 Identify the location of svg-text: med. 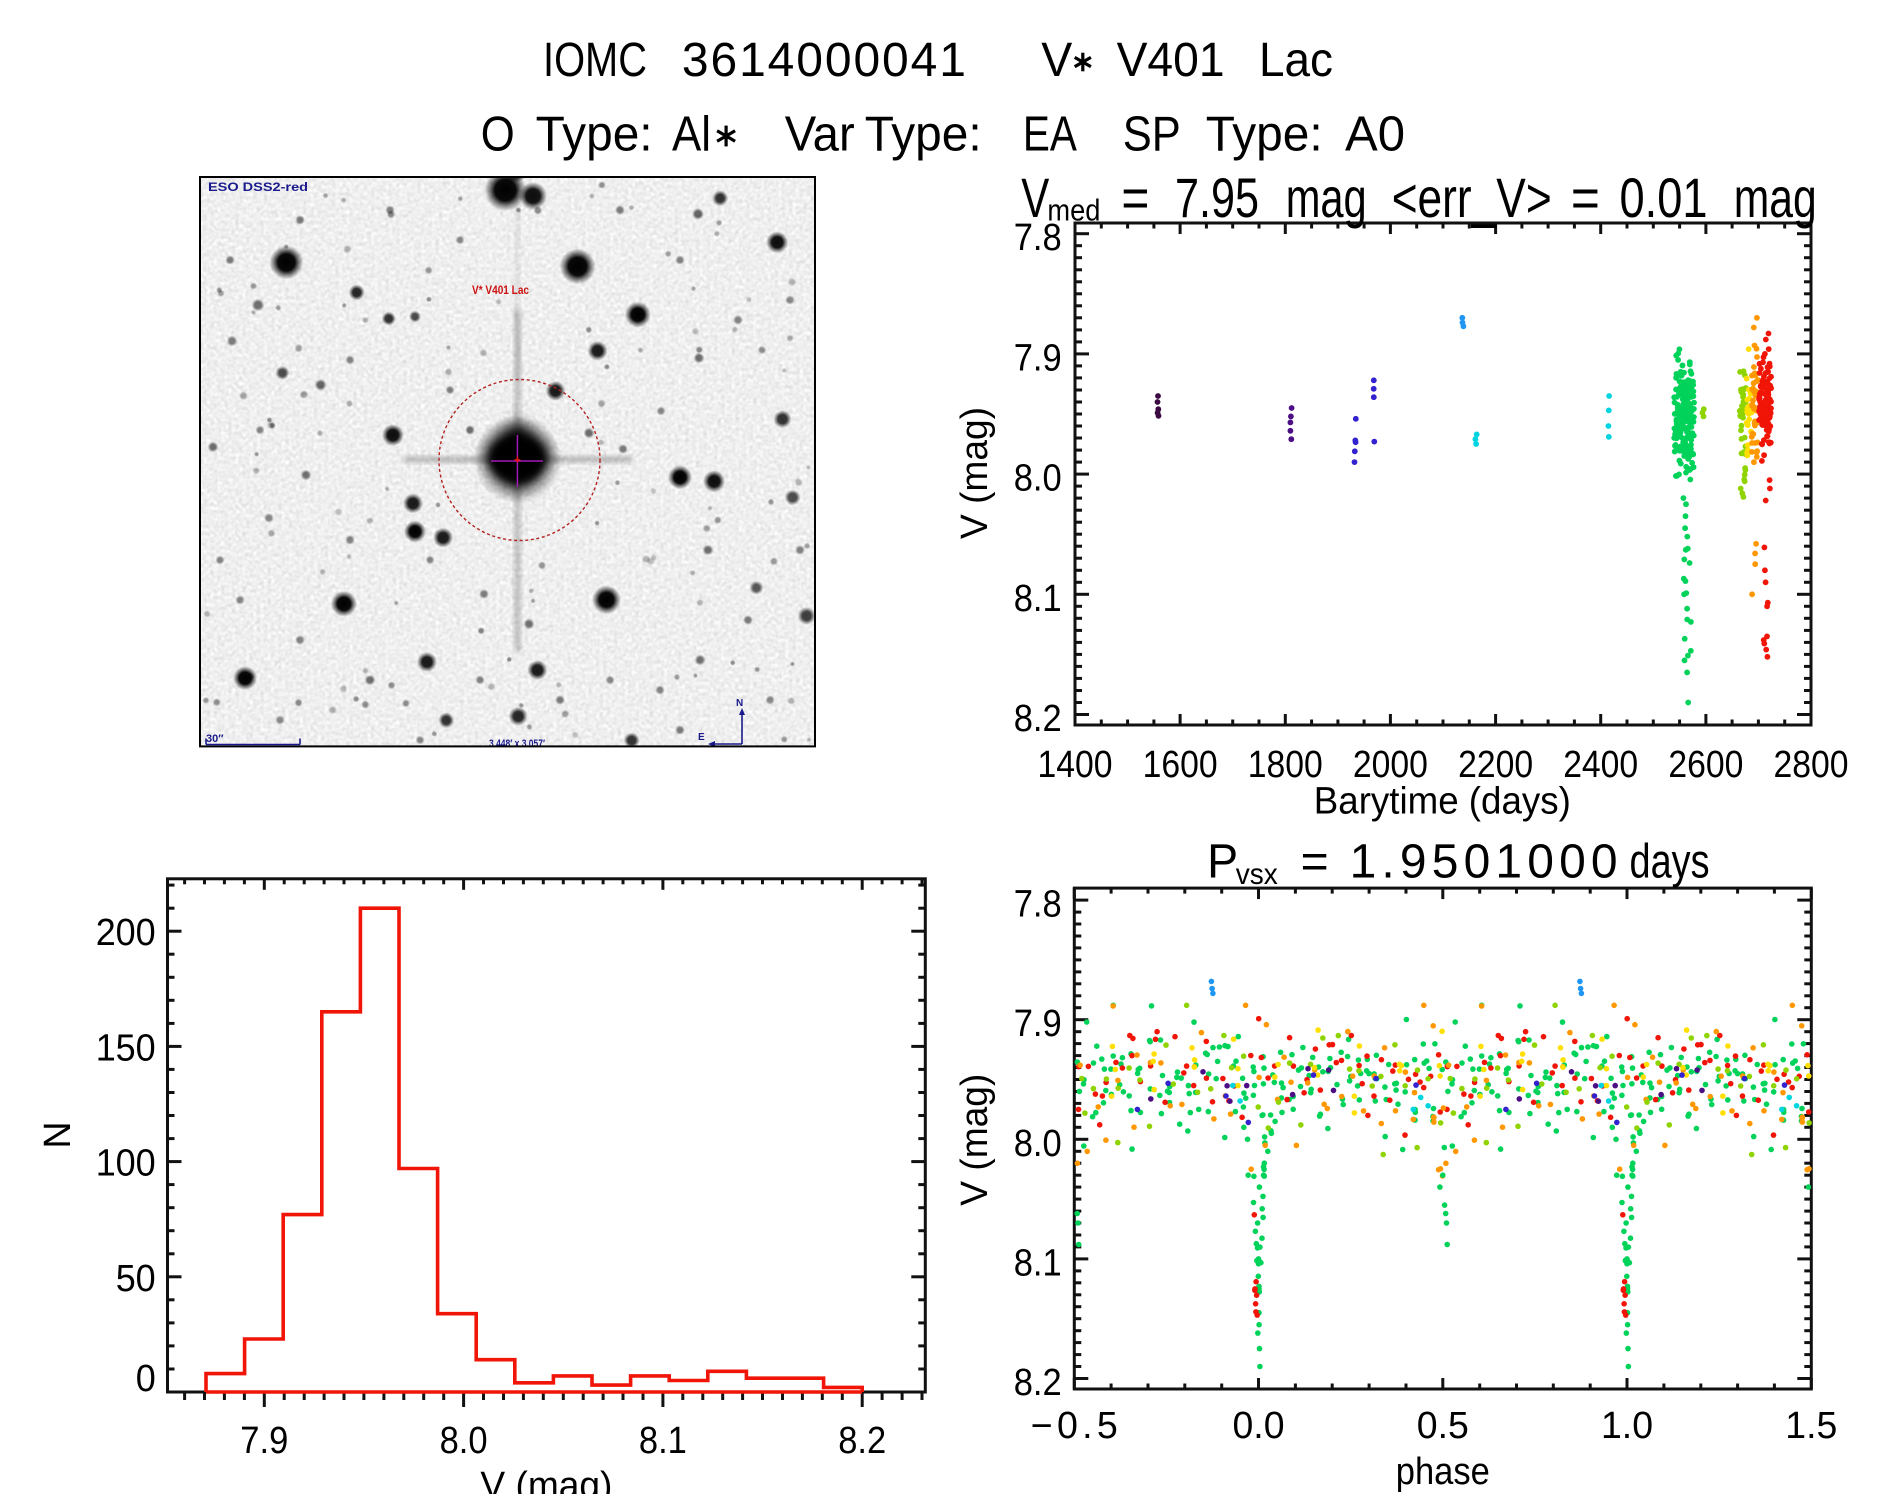
(1073, 210).